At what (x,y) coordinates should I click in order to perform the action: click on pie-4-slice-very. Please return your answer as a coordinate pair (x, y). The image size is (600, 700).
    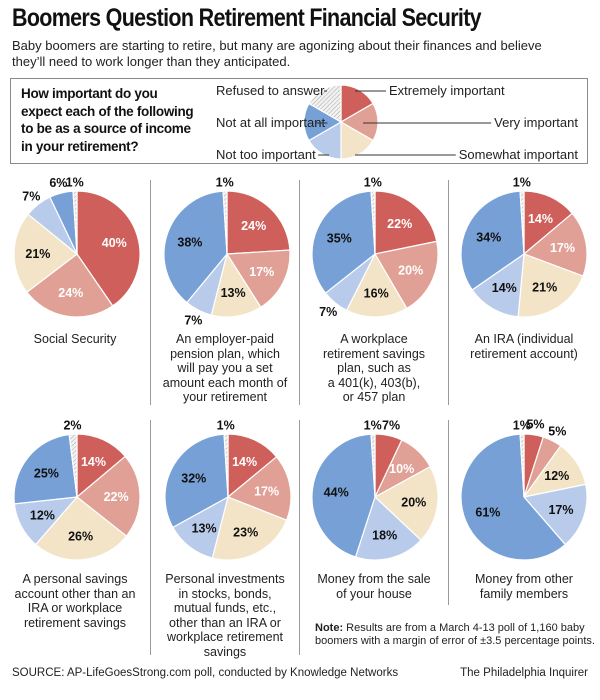
    Looking at the image, I should click on (555, 244).